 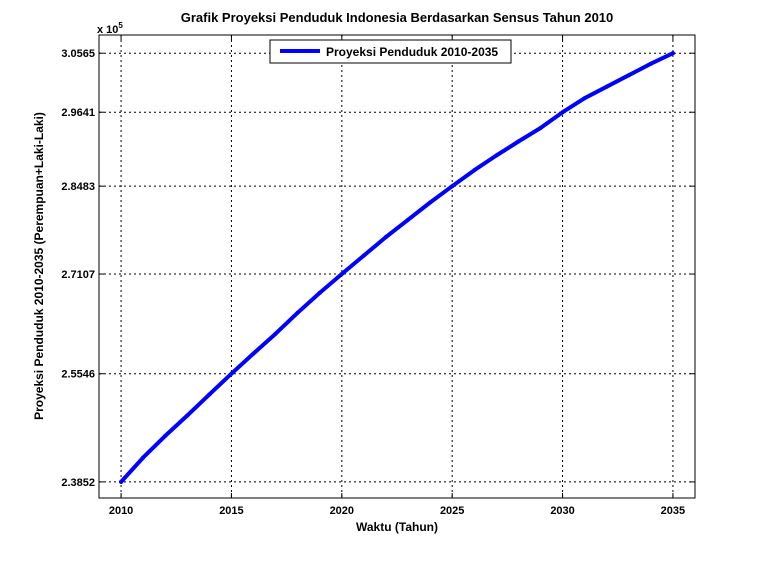 What do you see at coordinates (78, 483) in the screenshot?
I see `y-tick-label: 2.3852` at bounding box center [78, 483].